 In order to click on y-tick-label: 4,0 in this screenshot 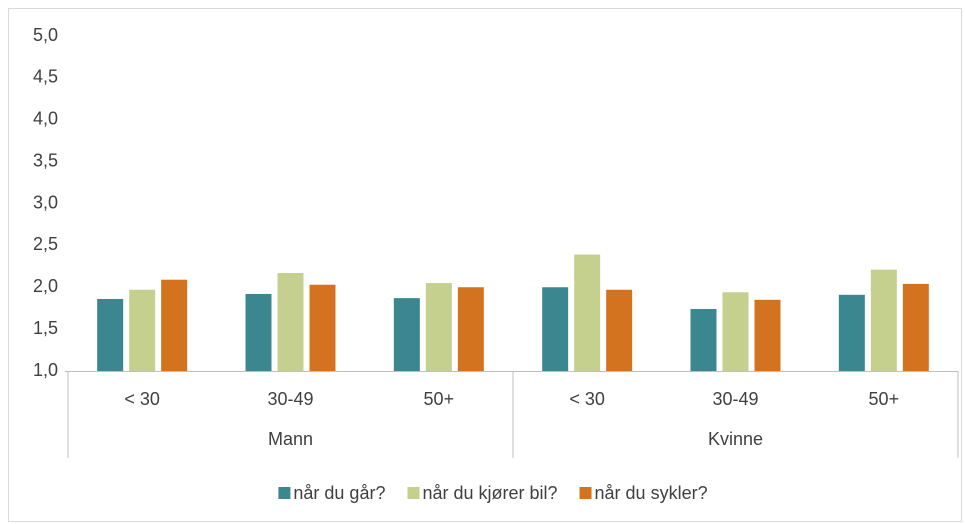, I will do `click(45, 119)`.